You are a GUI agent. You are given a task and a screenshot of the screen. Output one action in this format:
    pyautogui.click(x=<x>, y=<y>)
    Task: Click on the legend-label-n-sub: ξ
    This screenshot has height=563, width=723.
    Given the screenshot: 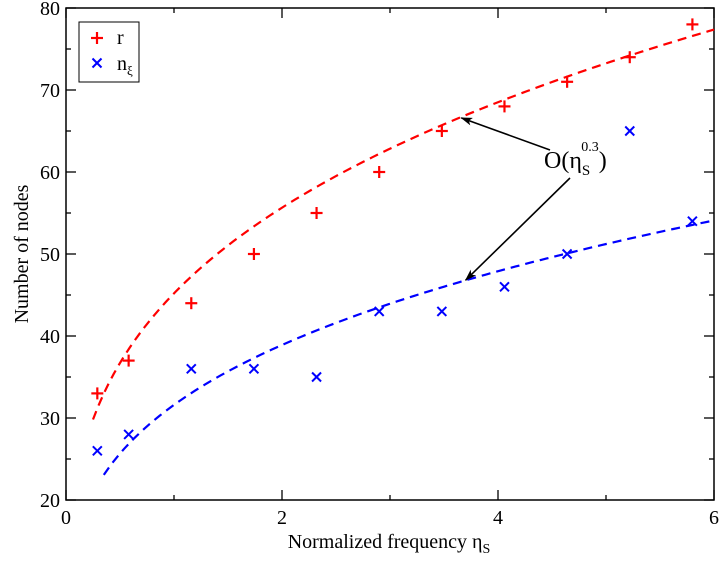 What is the action you would take?
    pyautogui.click(x=130, y=70)
    